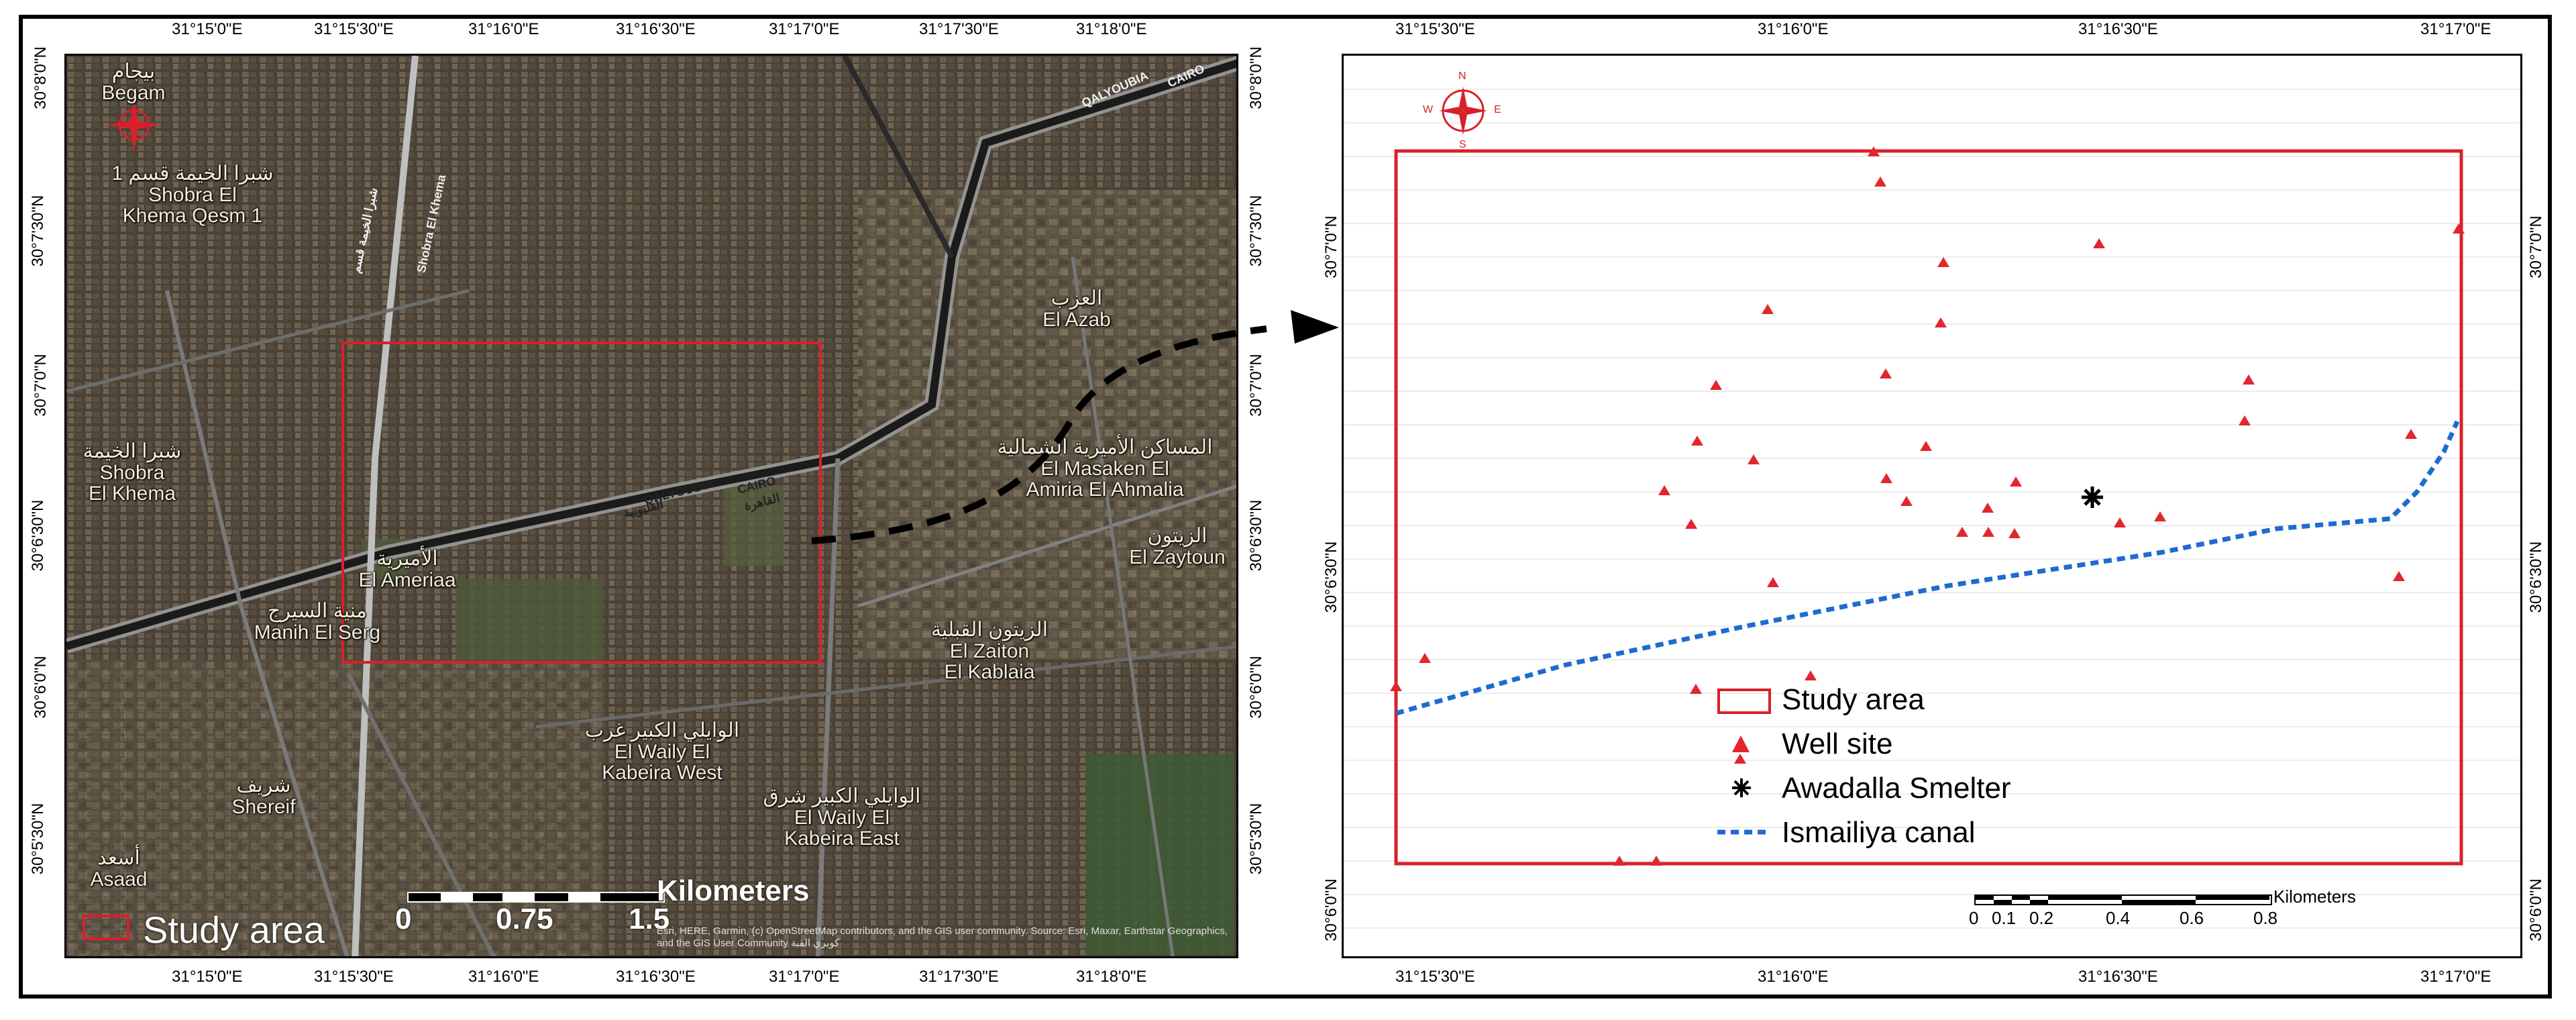 The image size is (2576, 1020). I want to click on canal-legend-icon, so click(1744, 832).